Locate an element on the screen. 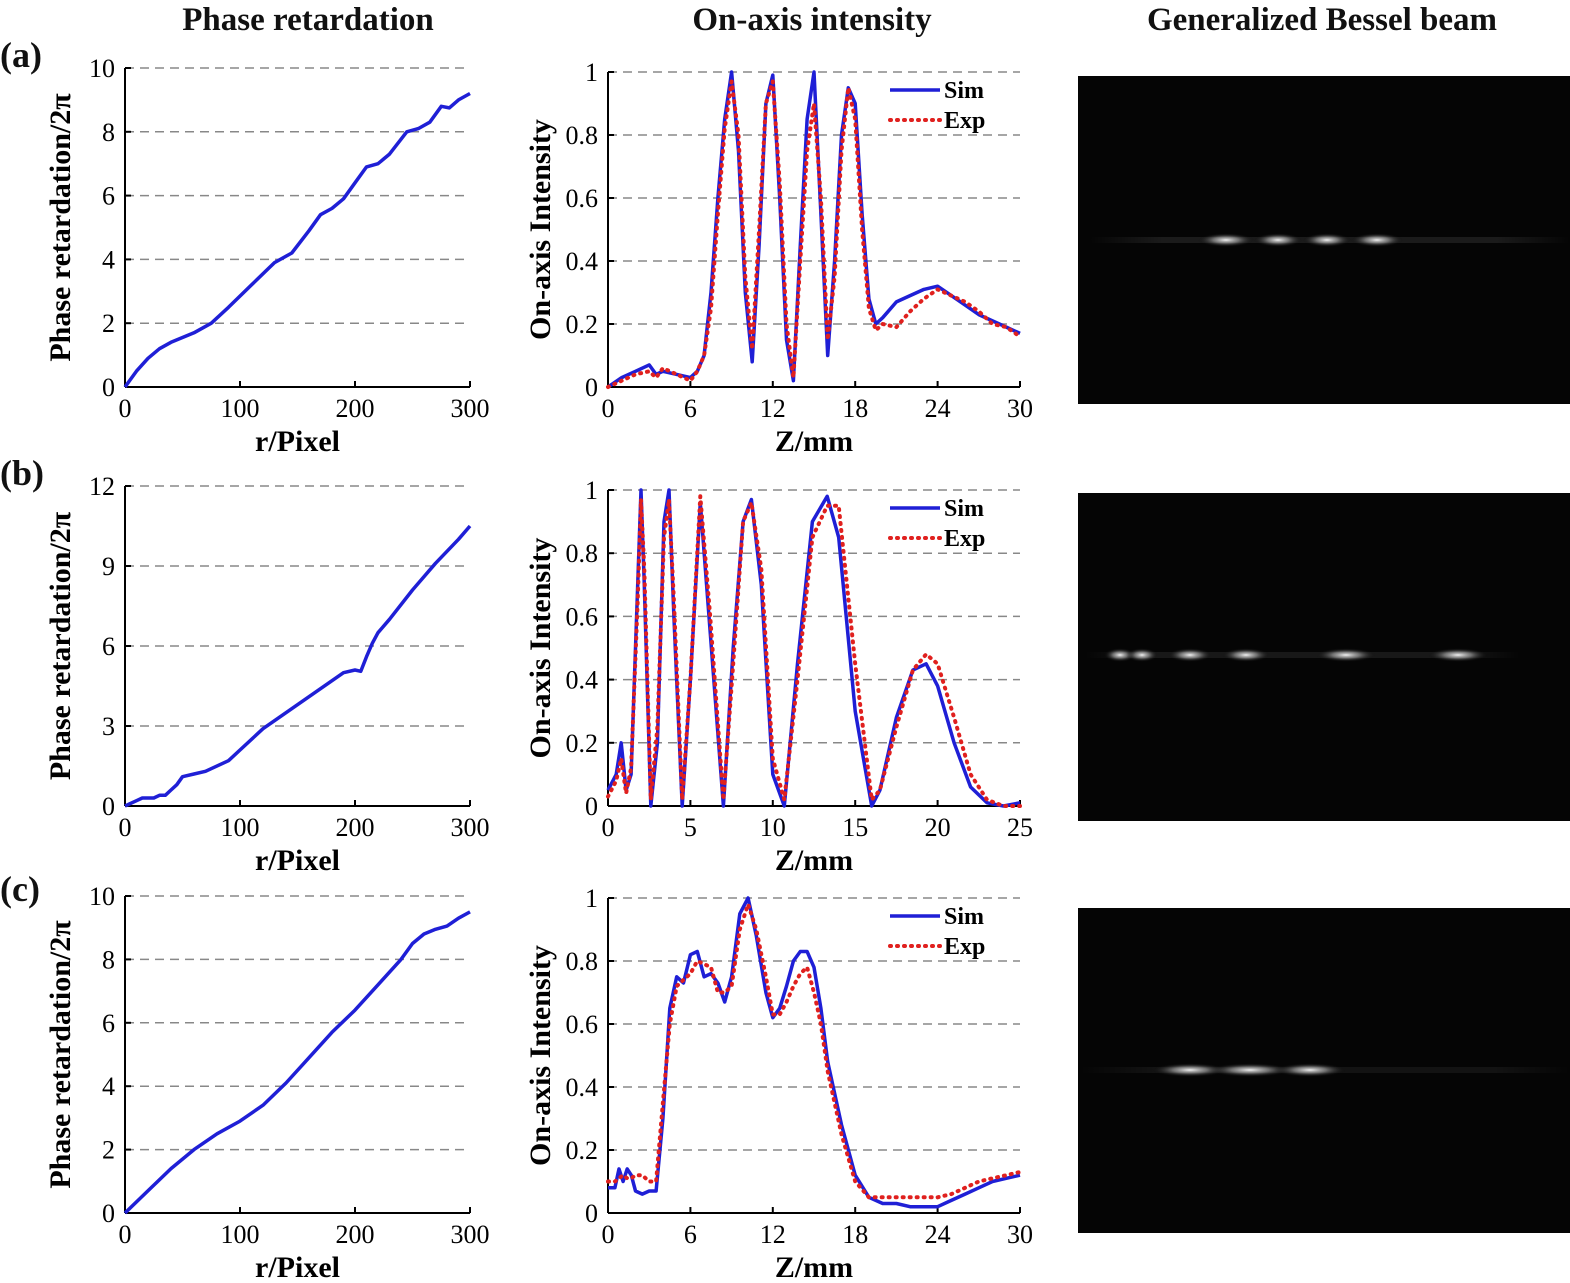 The image size is (1570, 1283). x-tick-label: 15 is located at coordinates (855, 827).